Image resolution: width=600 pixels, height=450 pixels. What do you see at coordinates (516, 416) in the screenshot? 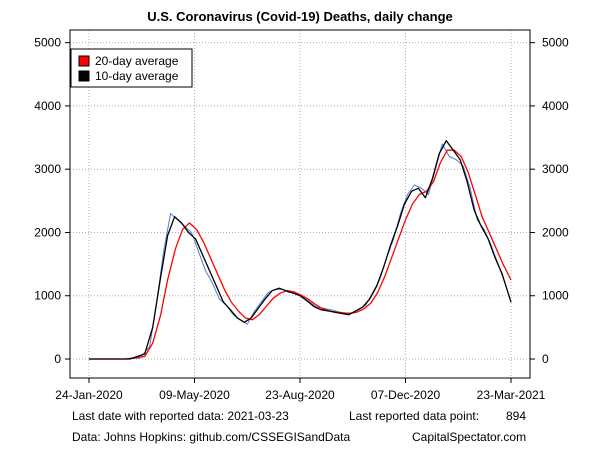
I see `last-point-value: 894` at bounding box center [516, 416].